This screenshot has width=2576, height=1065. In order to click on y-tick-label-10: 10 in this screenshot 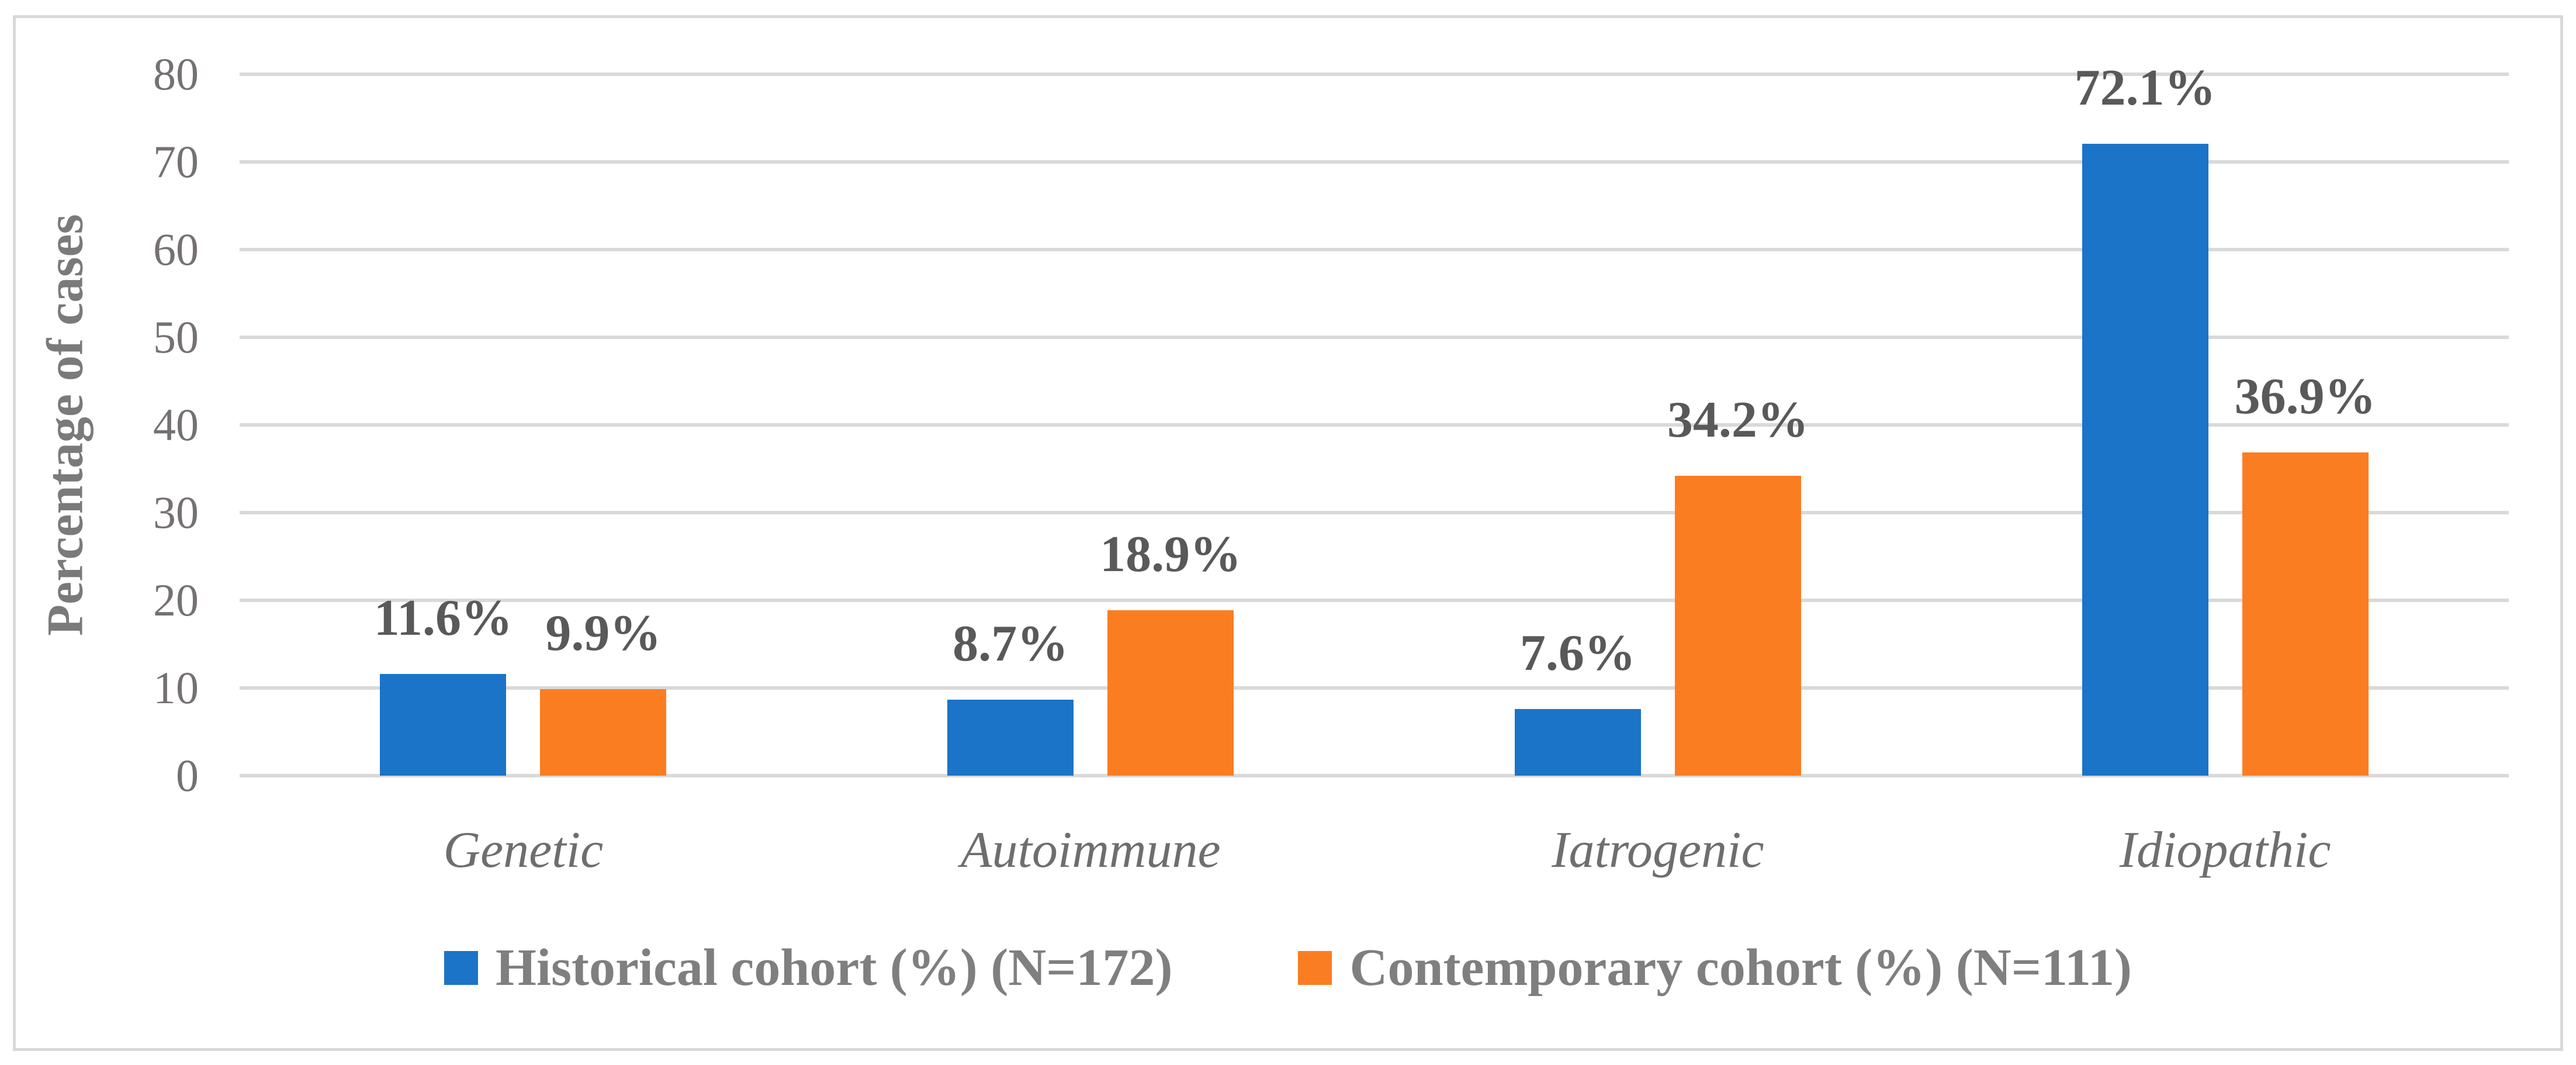, I will do `click(176, 688)`.